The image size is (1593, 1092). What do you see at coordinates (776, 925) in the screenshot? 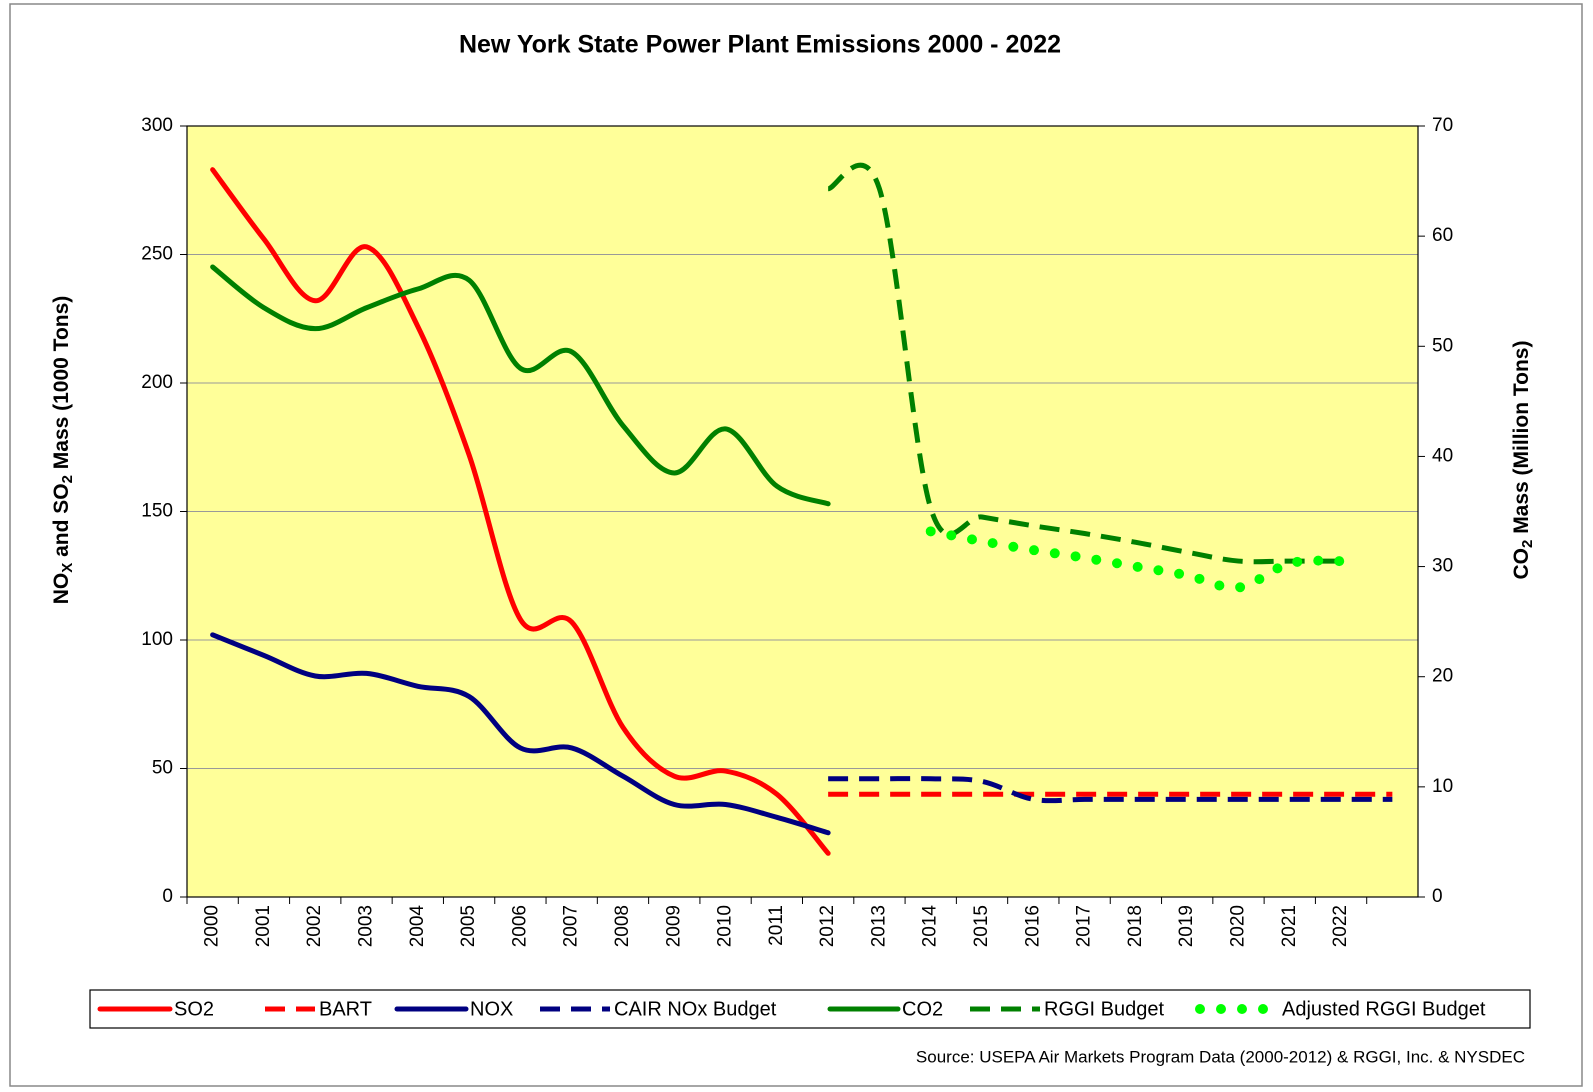
I see `x-tick-label: 2011` at bounding box center [776, 925].